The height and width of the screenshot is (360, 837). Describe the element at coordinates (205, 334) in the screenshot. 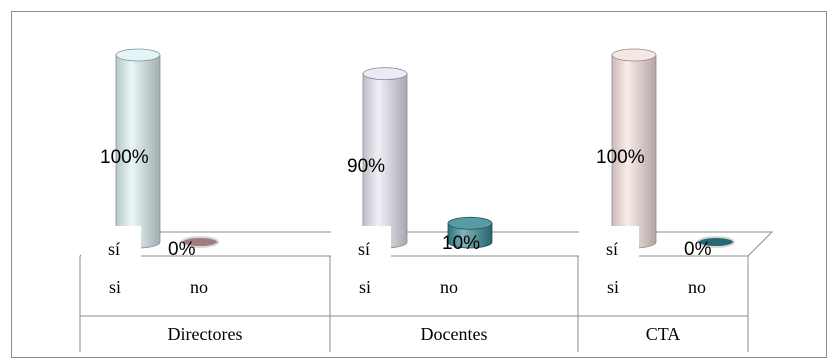

I see `group-label: Directores` at that location.